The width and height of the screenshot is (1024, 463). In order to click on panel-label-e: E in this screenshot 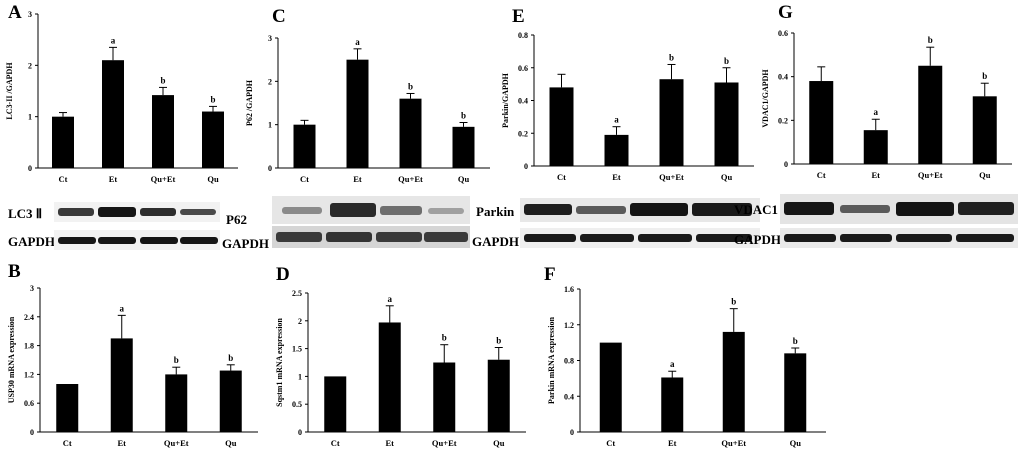, I will do `click(518, 16)`.